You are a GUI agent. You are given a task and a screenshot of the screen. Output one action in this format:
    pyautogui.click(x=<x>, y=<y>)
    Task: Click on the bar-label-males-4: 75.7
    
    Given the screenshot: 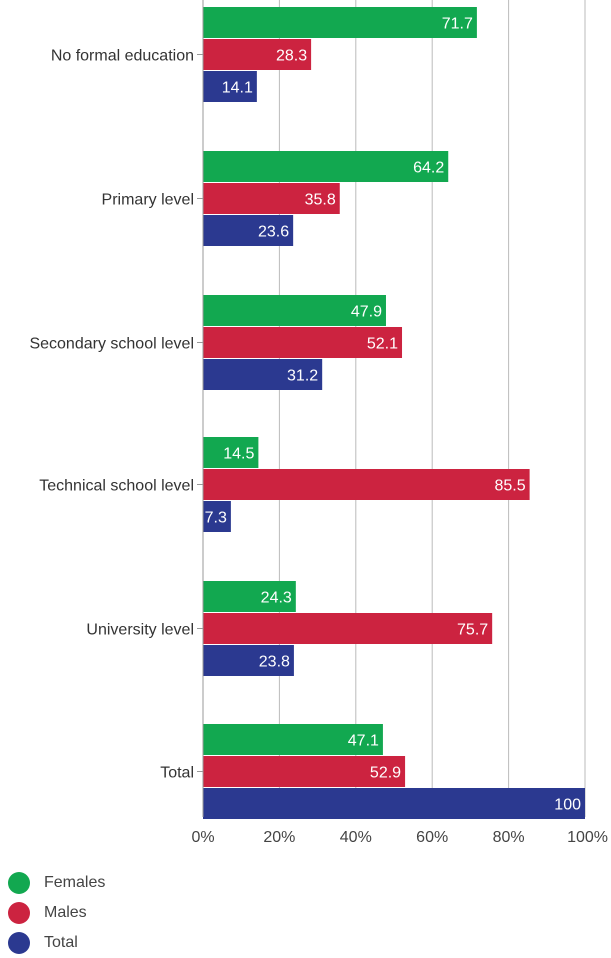 What is the action you would take?
    pyautogui.click(x=472, y=630)
    